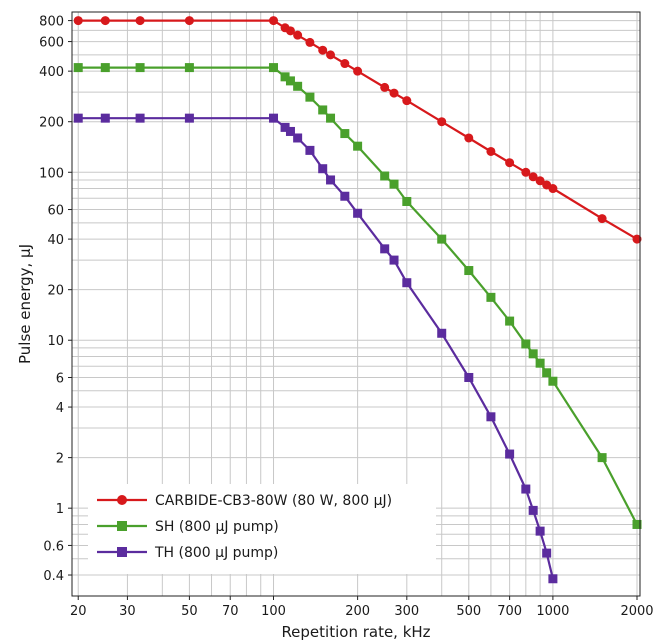 The width and height of the screenshot is (666, 641). I want to click on y-axis-ticks: 0.4 0.6 1 2 4 6 10 20 40 60 100 200 400 600 800, so click(55, 299).